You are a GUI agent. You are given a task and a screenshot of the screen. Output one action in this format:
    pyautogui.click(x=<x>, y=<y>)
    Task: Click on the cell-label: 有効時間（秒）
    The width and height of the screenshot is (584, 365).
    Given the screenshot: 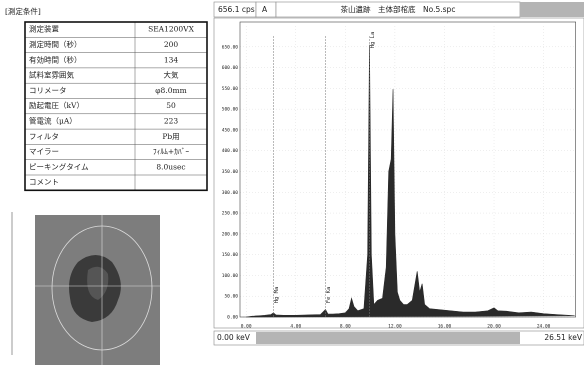 What is the action you would take?
    pyautogui.click(x=55, y=59)
    